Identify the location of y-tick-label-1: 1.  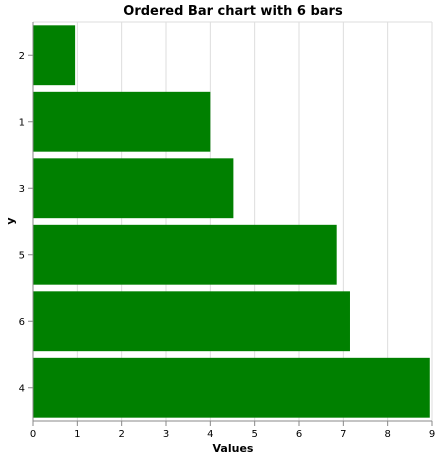
(22, 122).